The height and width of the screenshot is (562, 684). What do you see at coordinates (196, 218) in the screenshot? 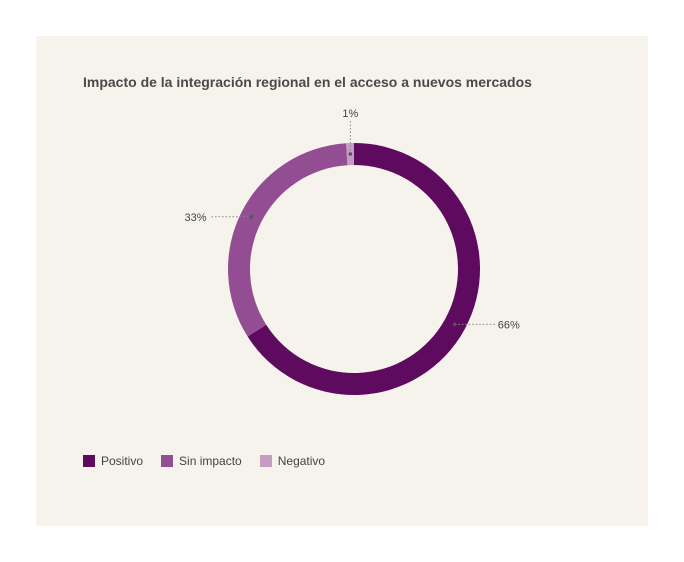
I see `slice-value-label-sin-impacto: 33%` at bounding box center [196, 218].